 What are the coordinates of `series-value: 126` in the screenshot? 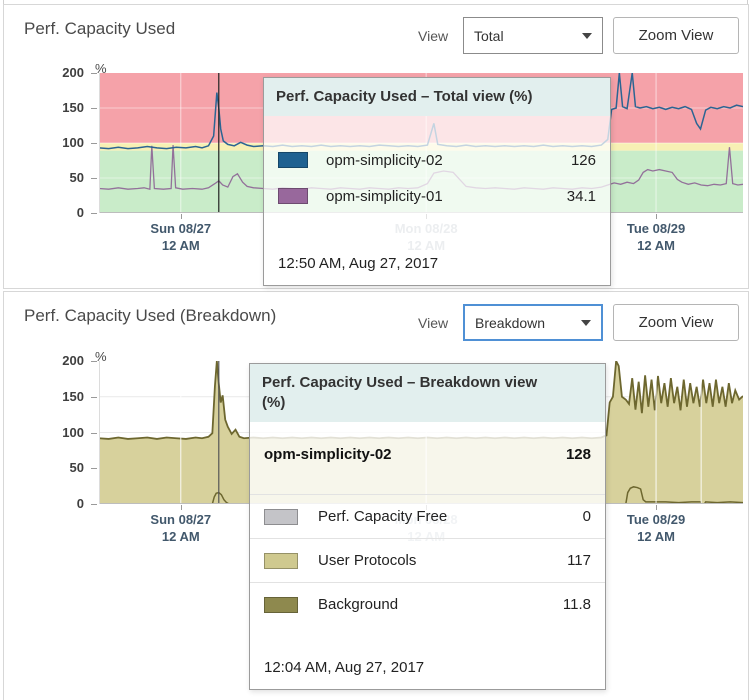 It's located at (583, 160).